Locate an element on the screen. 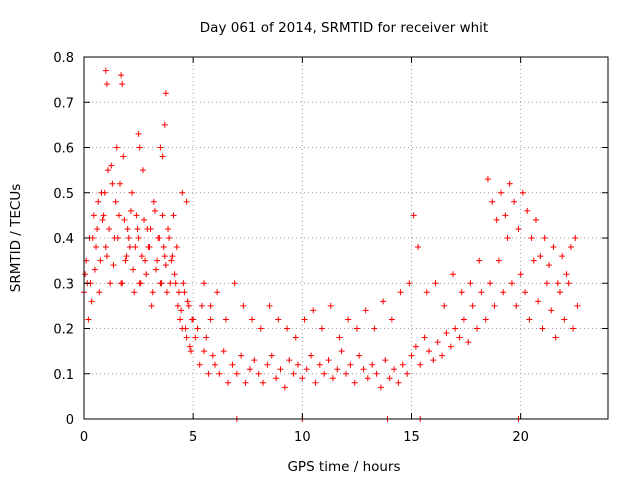 The image size is (640, 480). x-tick-label: 15 is located at coordinates (411, 437).